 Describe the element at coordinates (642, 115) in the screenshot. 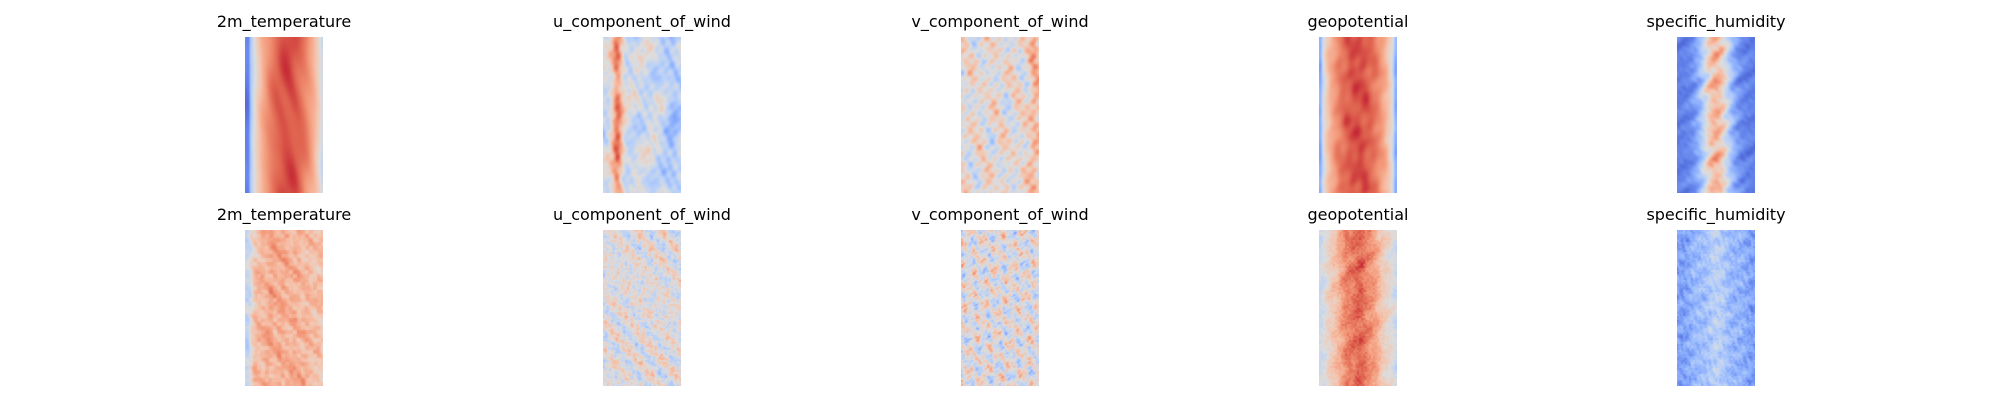

I see `heatmap-u-component-of-wind-r1` at that location.